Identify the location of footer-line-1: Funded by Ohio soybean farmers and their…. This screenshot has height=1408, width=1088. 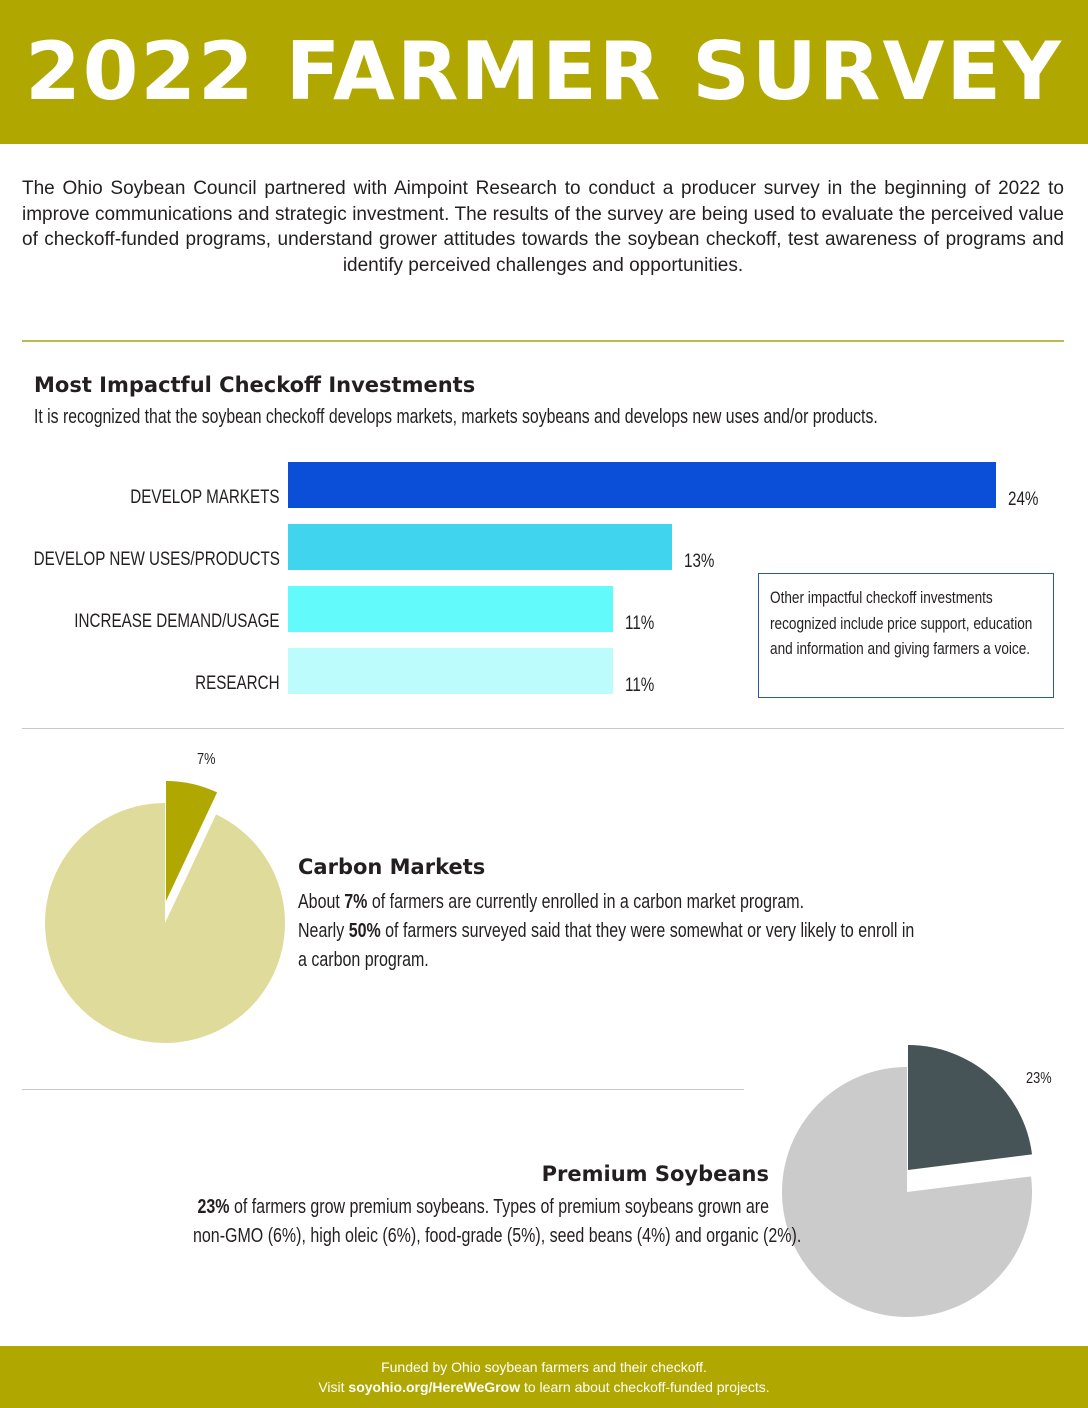
(544, 1367).